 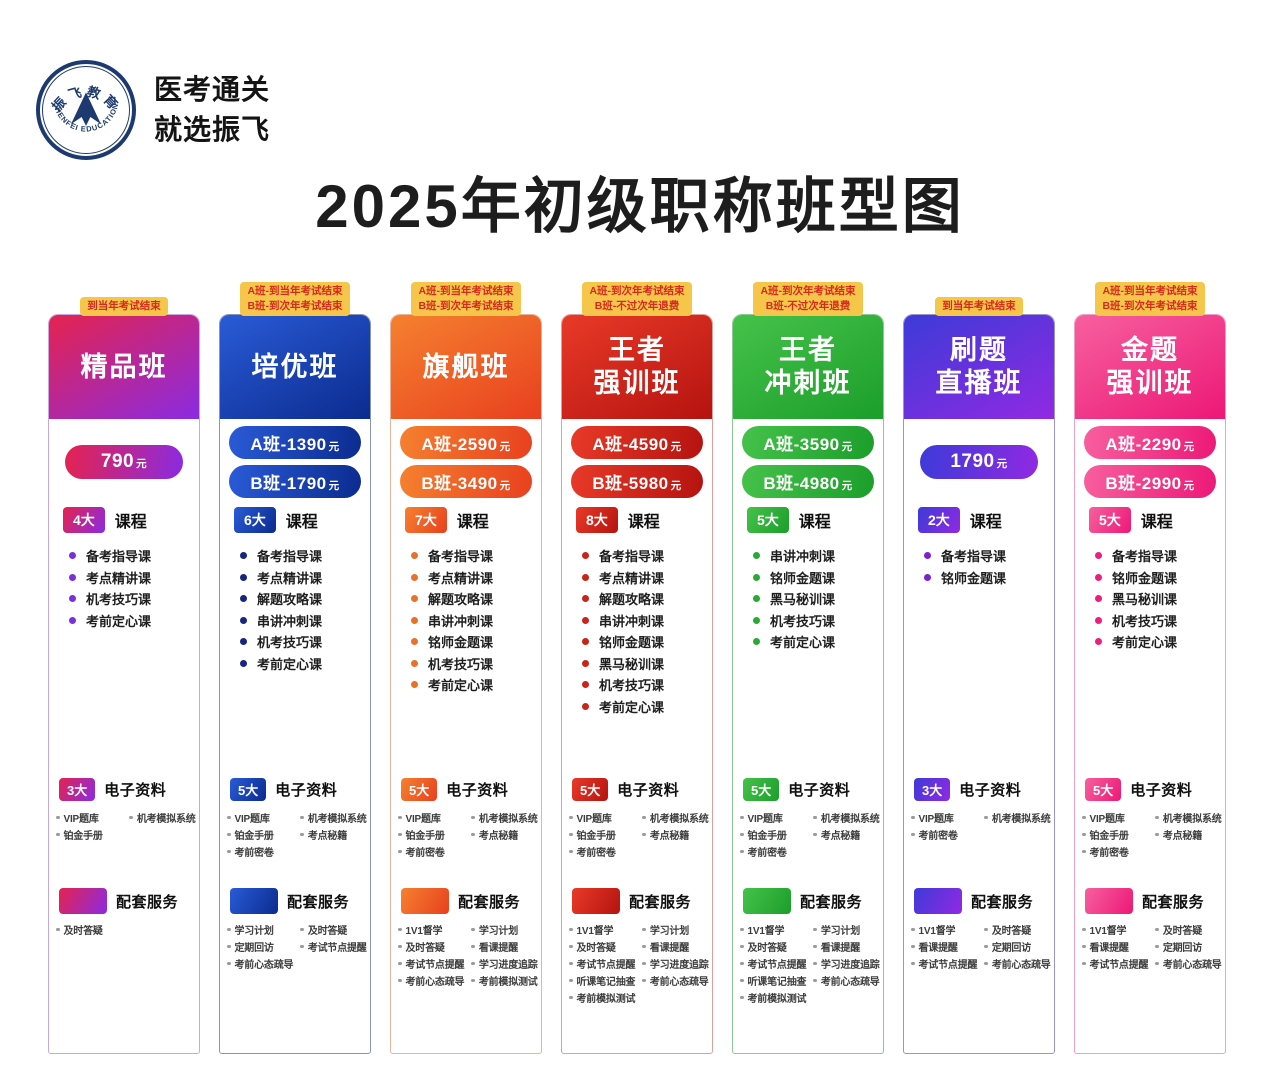 I want to click on service-item: 看课提醒, so click(x=847, y=946).